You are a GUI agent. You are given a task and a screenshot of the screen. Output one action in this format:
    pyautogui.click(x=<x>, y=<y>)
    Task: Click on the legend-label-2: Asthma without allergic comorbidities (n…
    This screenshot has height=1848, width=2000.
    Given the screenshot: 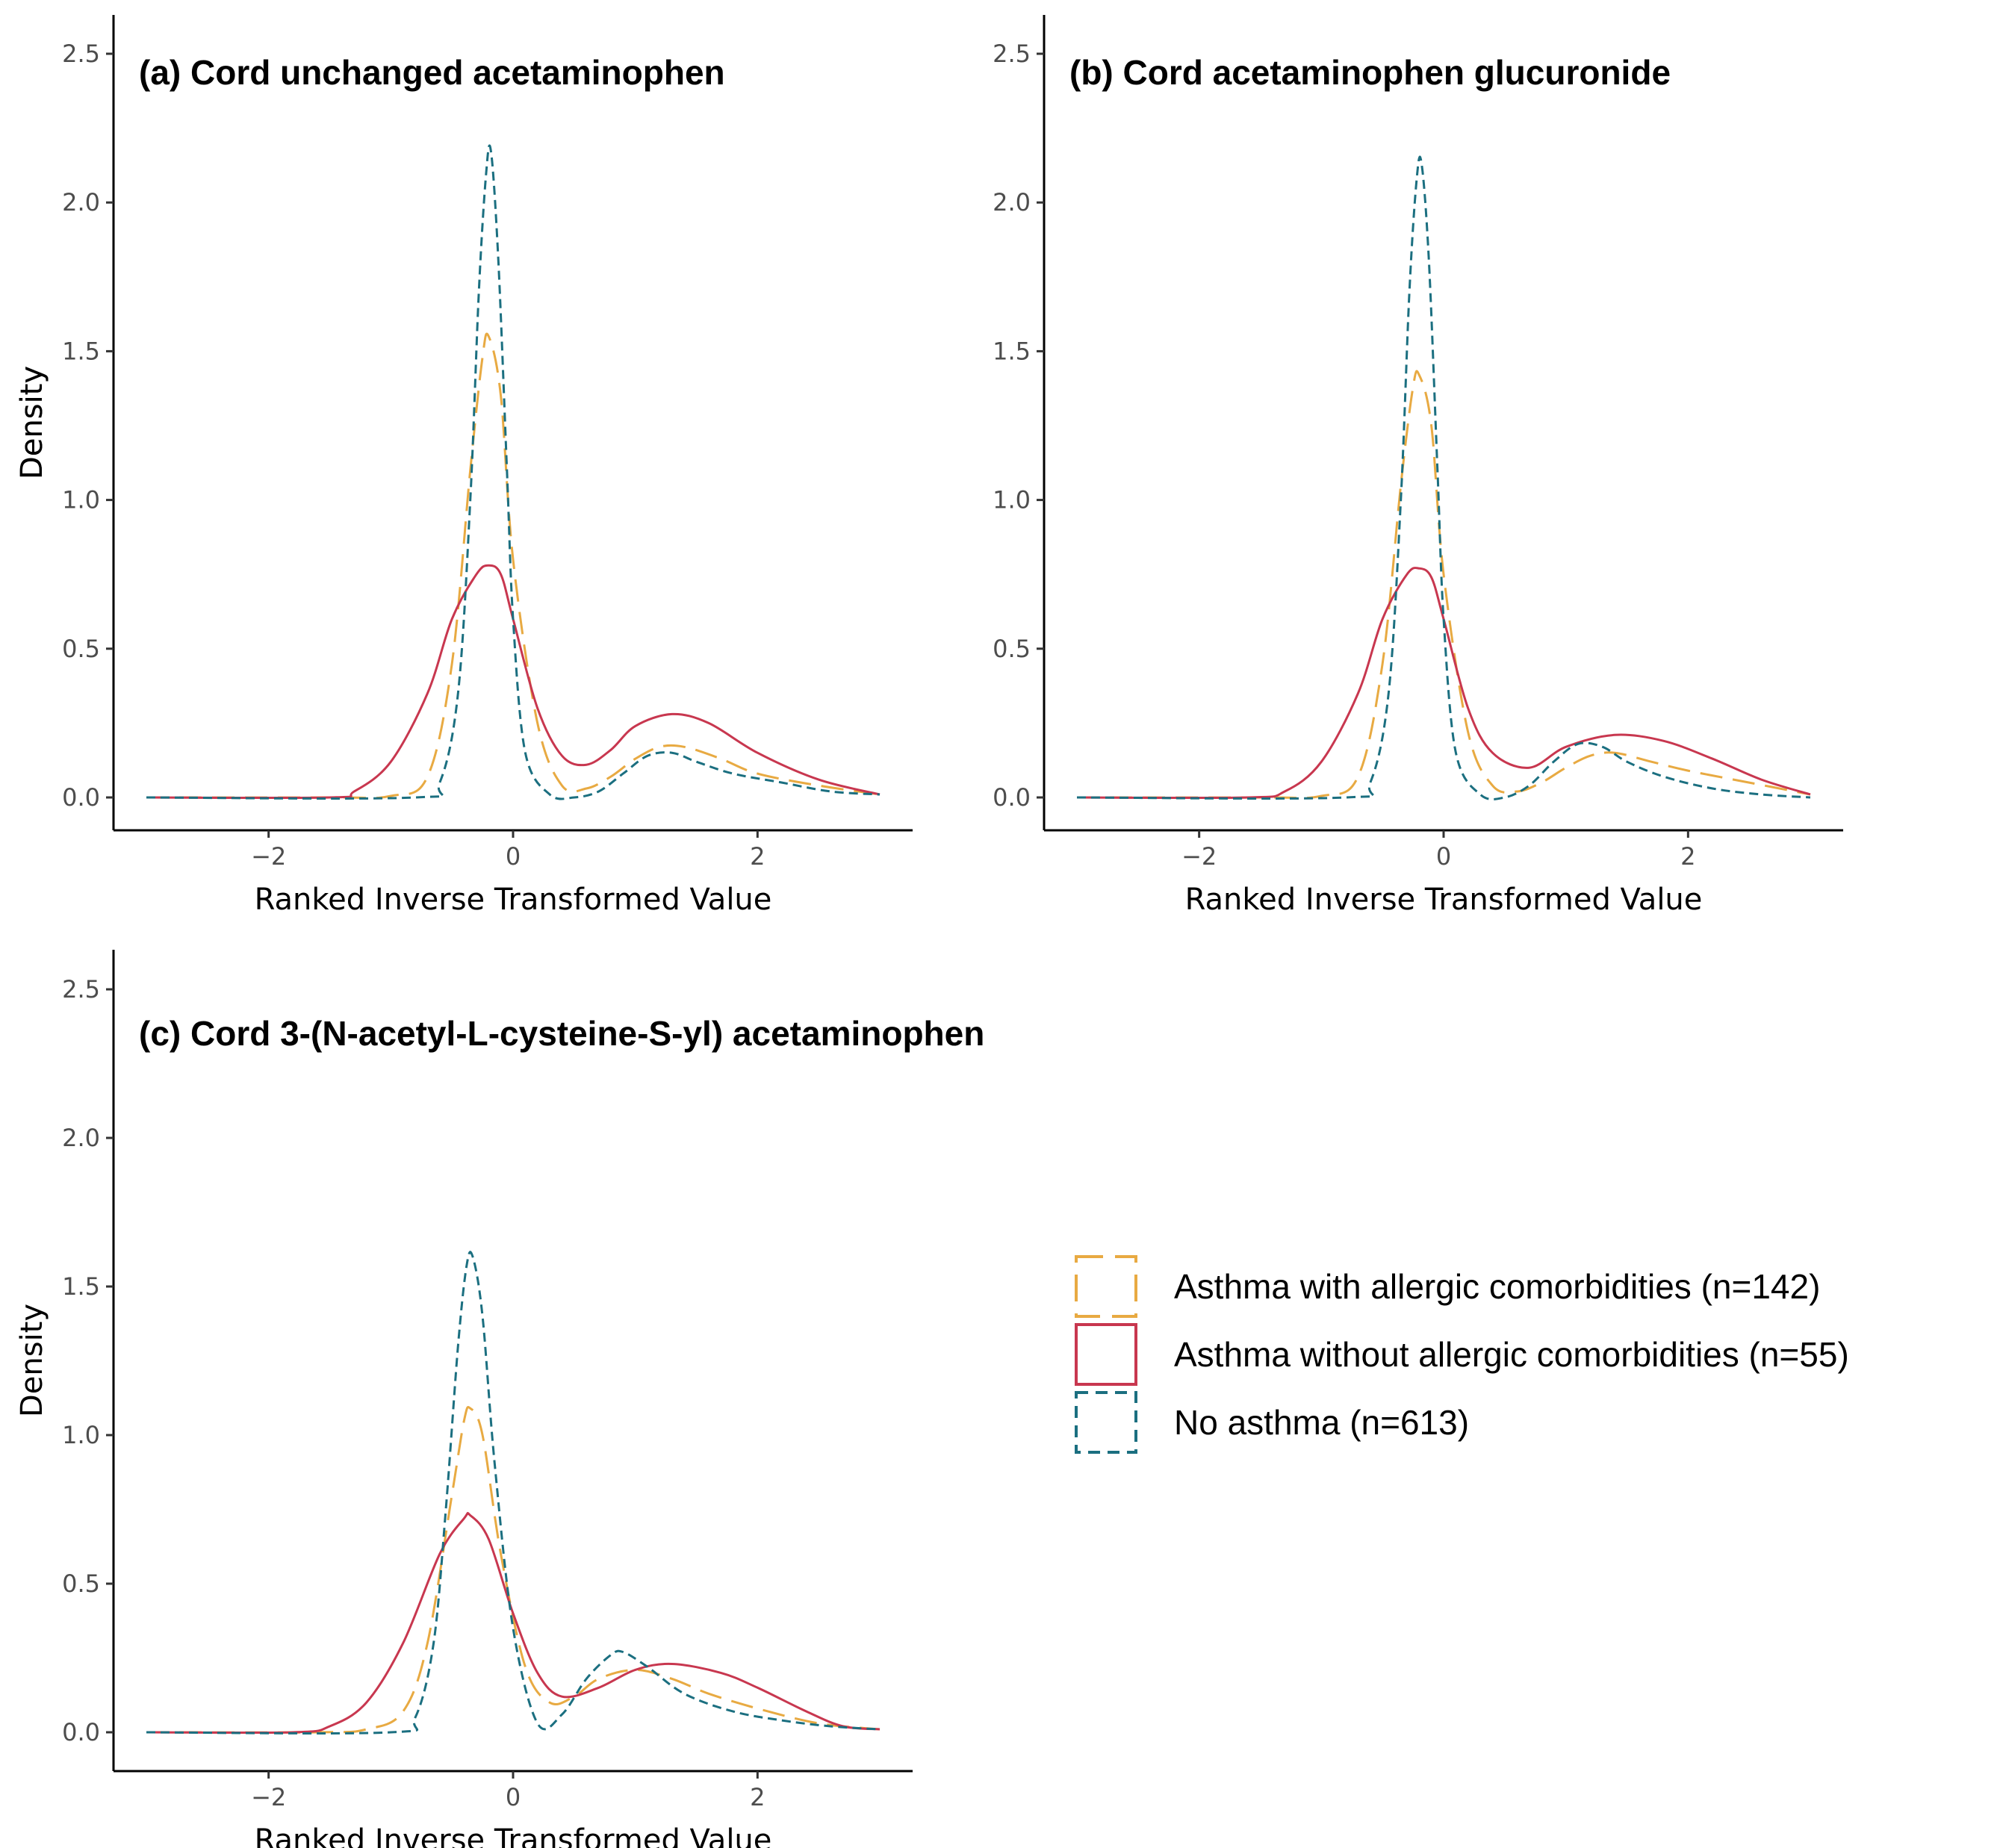 What is the action you would take?
    pyautogui.click(x=1511, y=1354)
    